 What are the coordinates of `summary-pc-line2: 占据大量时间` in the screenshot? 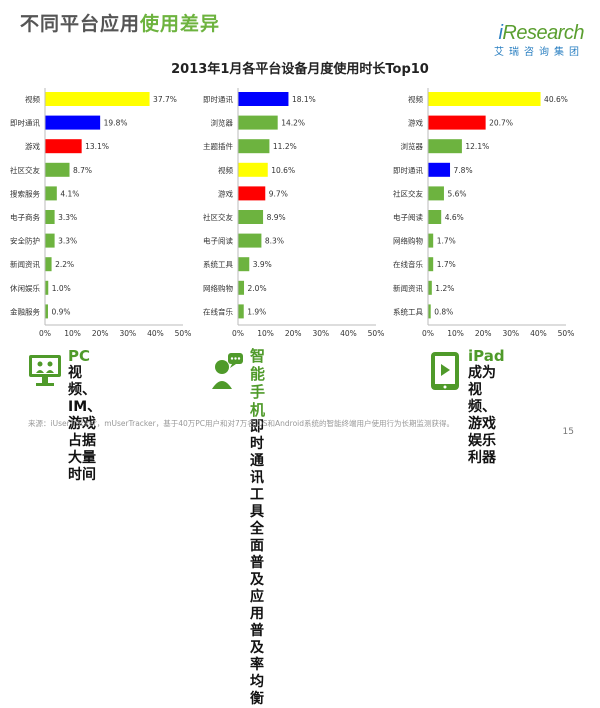 It's located at (82, 458).